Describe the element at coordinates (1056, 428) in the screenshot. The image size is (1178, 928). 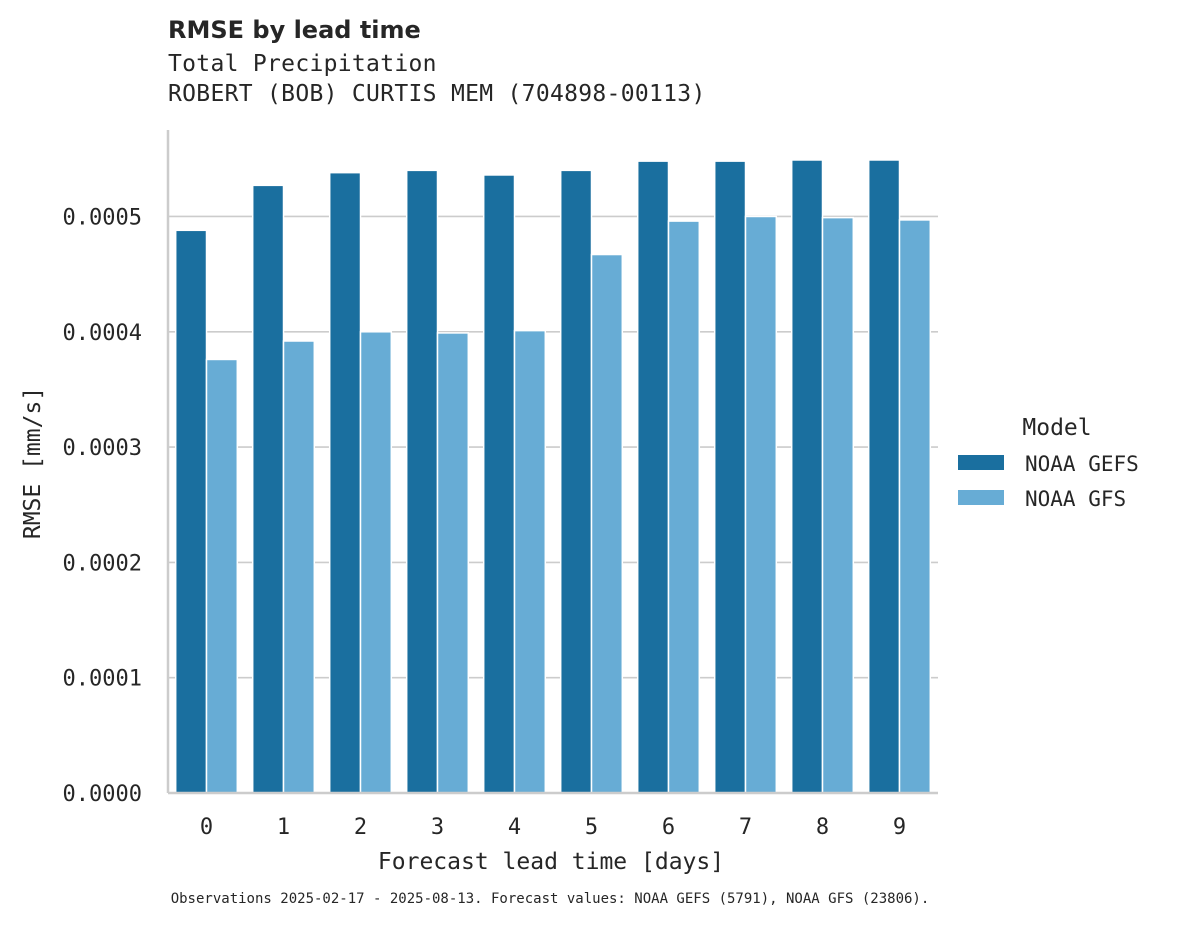
I see `legend-title: Model` at that location.